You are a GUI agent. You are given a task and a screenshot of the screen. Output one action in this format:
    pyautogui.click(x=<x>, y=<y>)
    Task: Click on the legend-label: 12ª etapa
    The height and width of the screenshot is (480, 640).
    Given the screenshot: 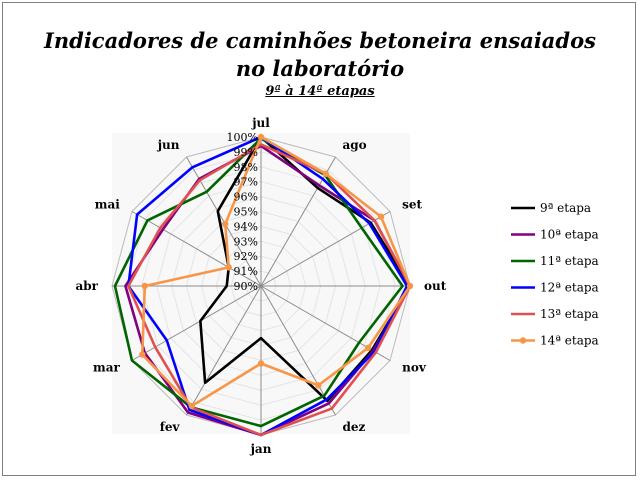 What is the action you would take?
    pyautogui.click(x=569, y=288)
    